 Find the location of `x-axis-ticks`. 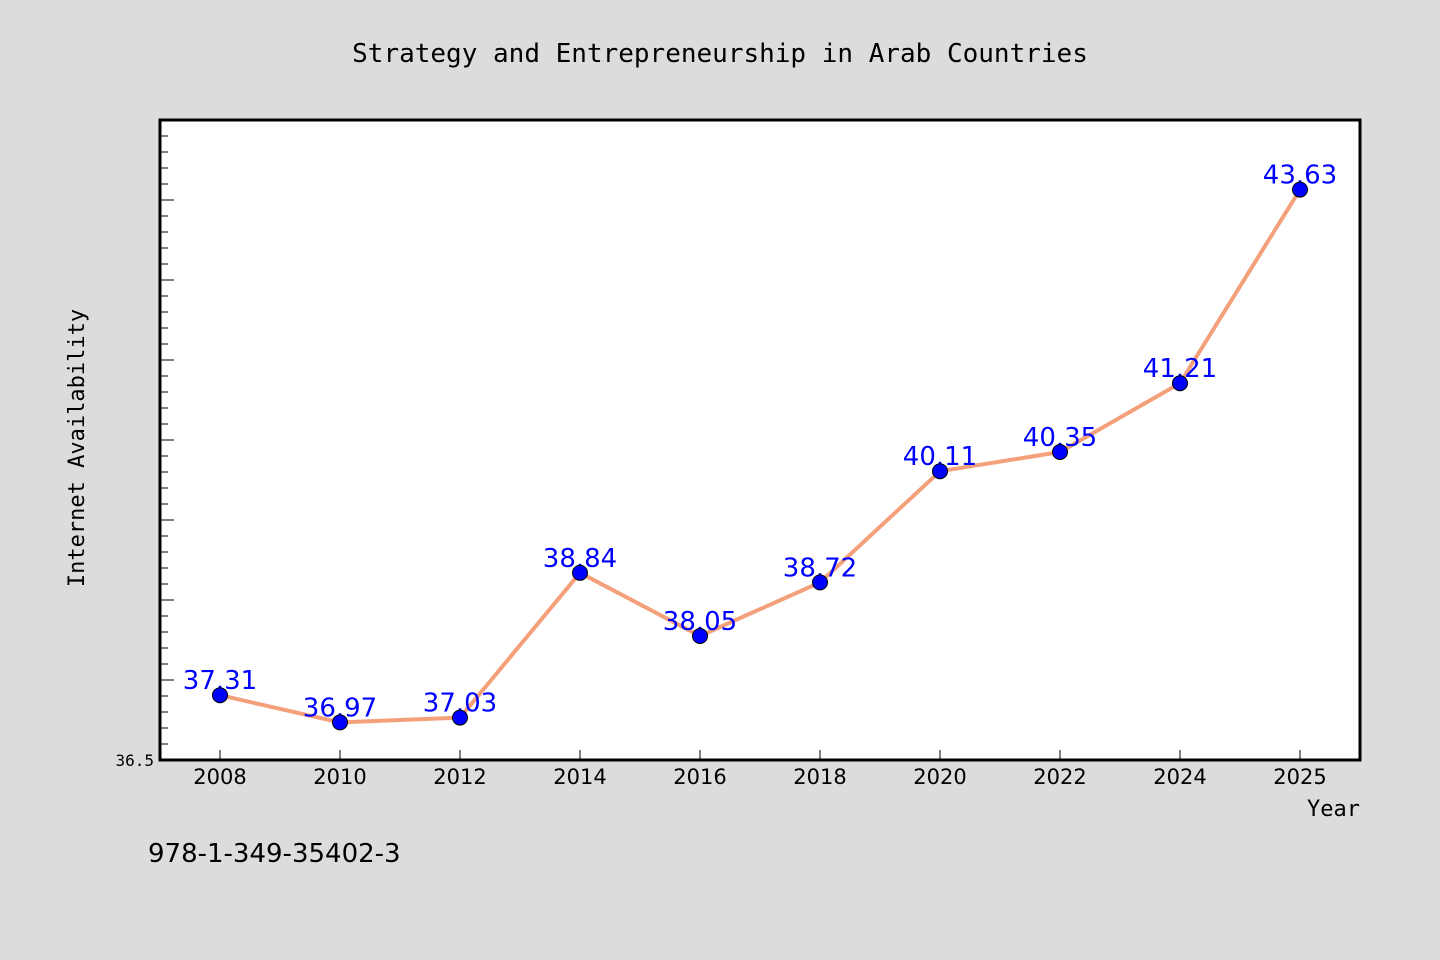

x-axis-ticks is located at coordinates (760, 755).